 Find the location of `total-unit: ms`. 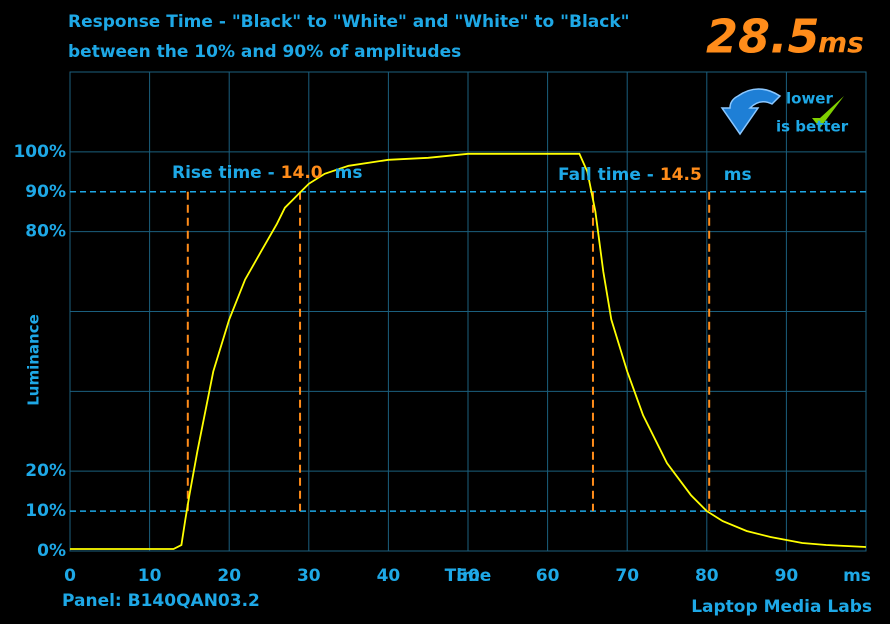

total-unit: ms is located at coordinates (841, 42).